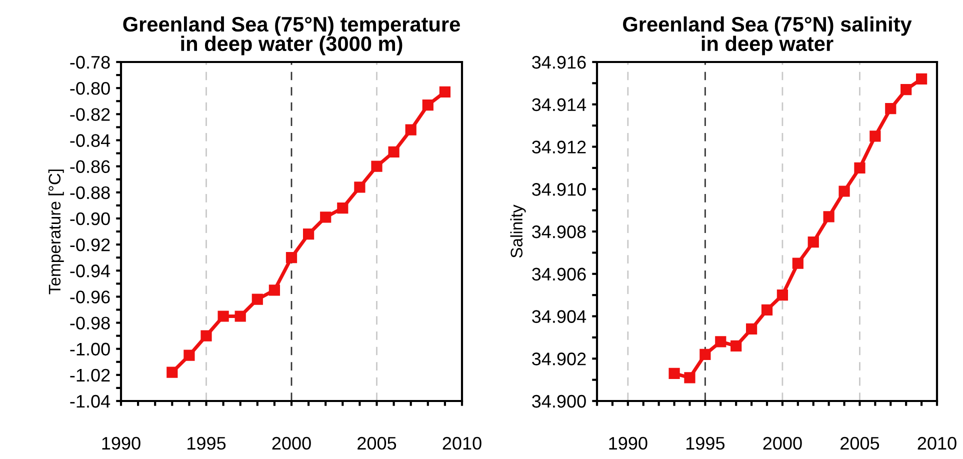 This screenshot has width=963, height=459. I want to click on y-axis-title: Salinity, so click(518, 231).